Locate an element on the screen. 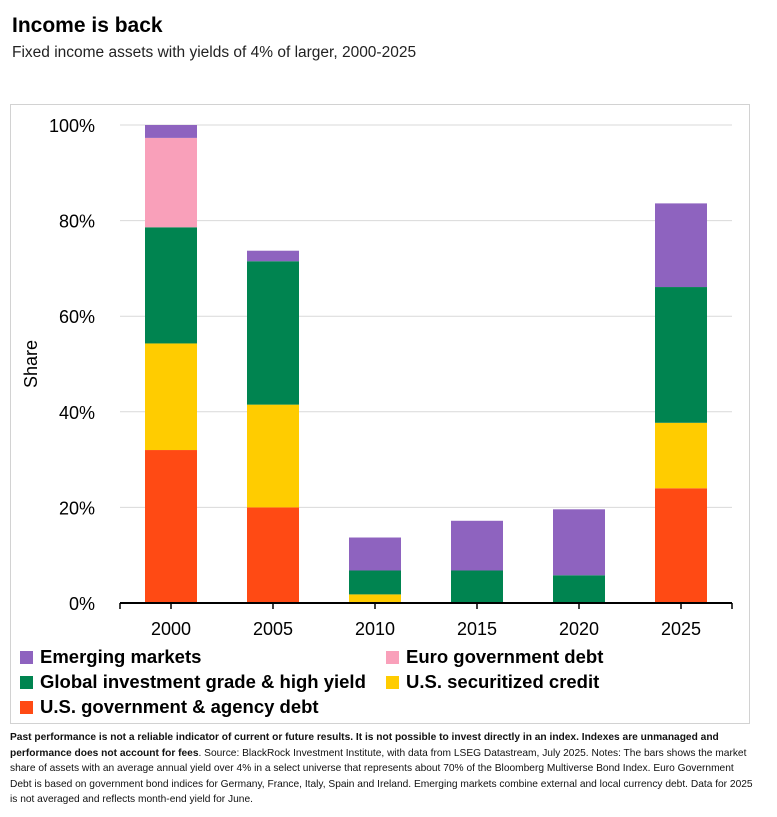 This screenshot has height=817, width=777. bar-segment-us_securitized-2025 is located at coordinates (681, 455).